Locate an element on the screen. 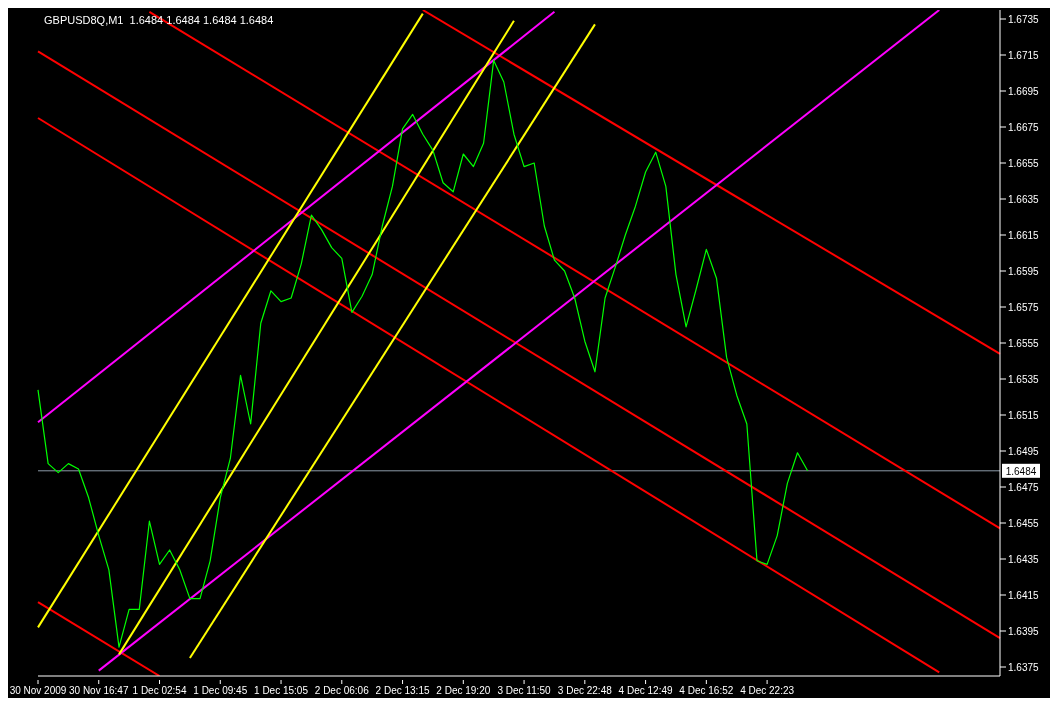 This screenshot has width=1058, height=706. y-tick-label: 1.6595 is located at coordinates (1024, 271).